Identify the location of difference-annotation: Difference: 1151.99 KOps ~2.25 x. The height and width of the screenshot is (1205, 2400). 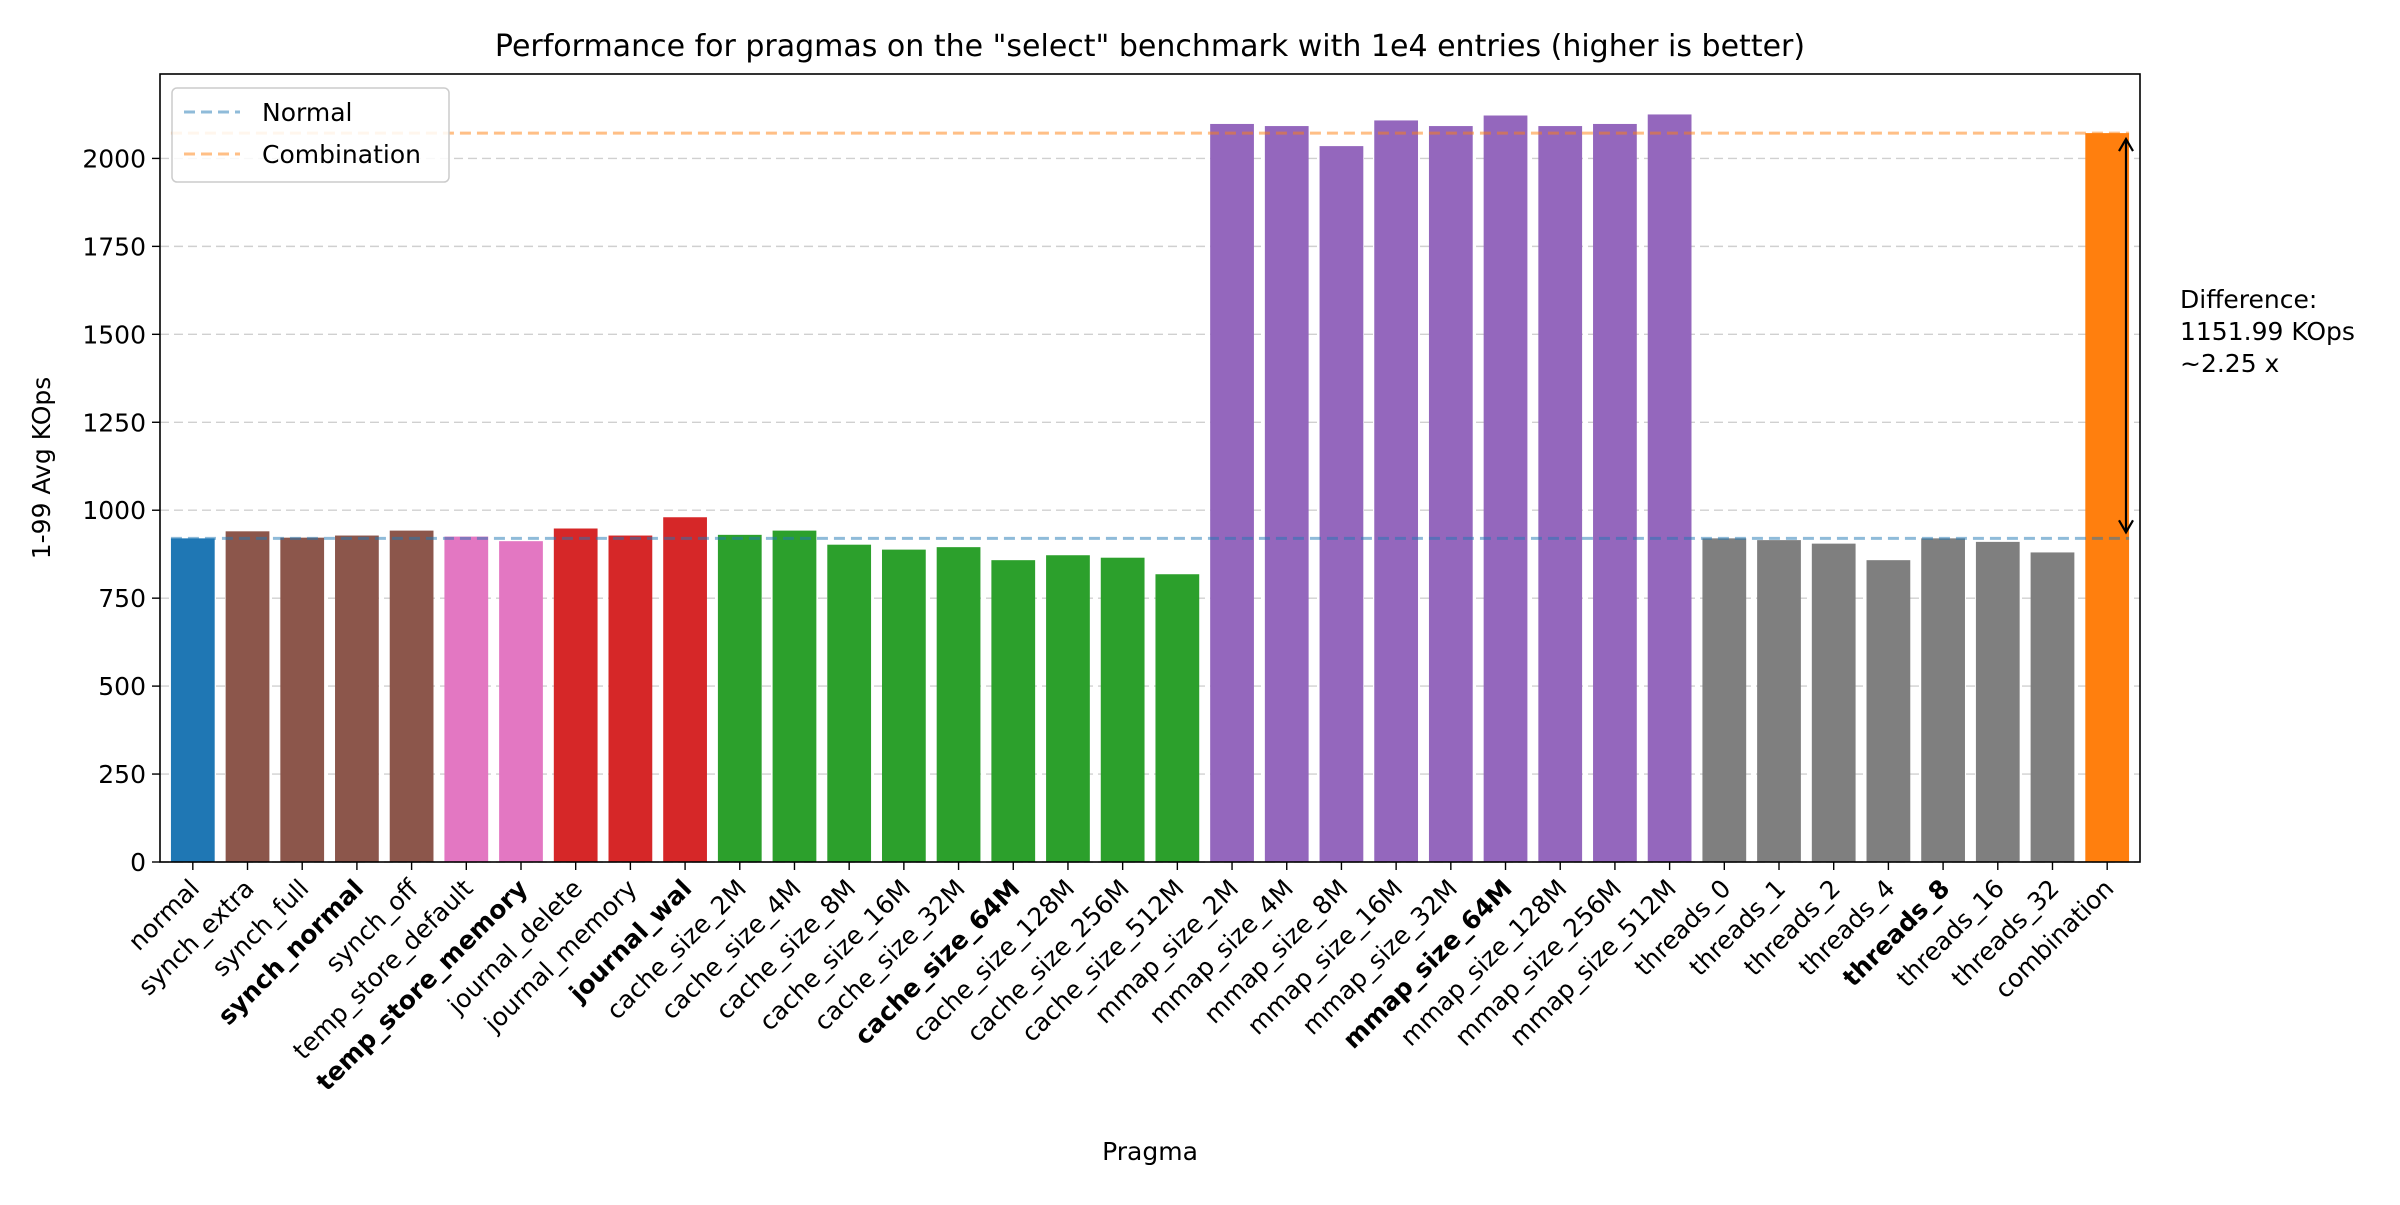
(2236, 335).